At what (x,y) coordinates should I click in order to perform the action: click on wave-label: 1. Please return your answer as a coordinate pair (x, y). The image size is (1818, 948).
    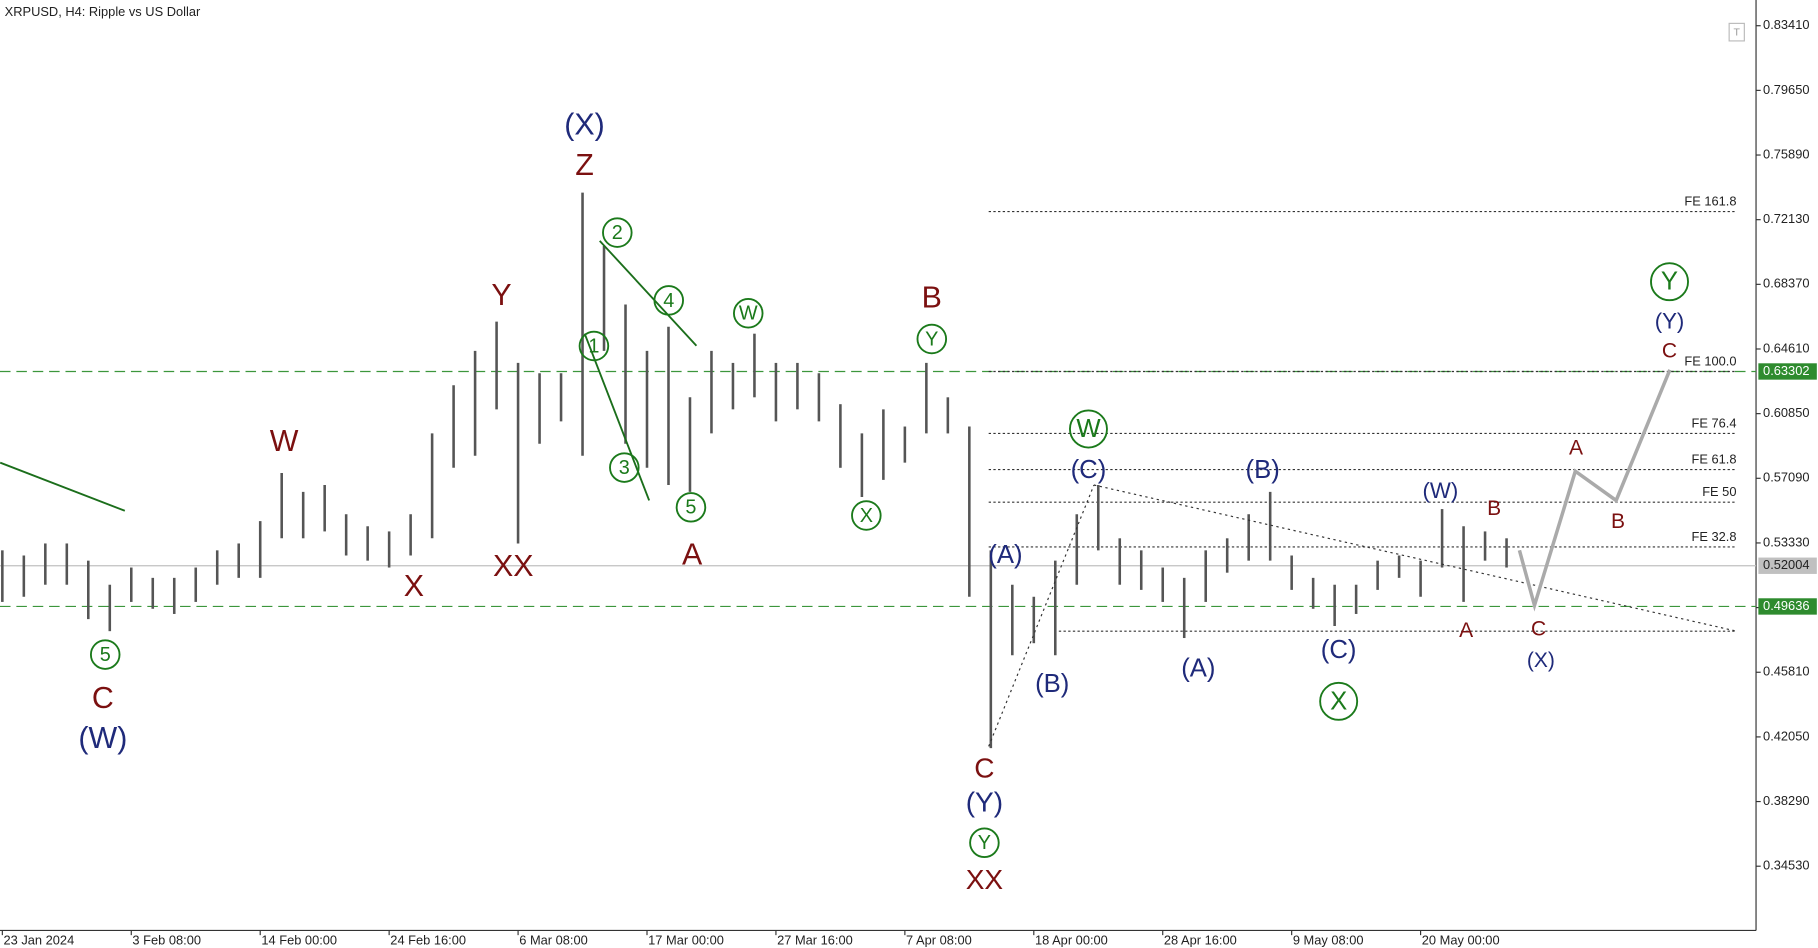
    Looking at the image, I should click on (593, 346).